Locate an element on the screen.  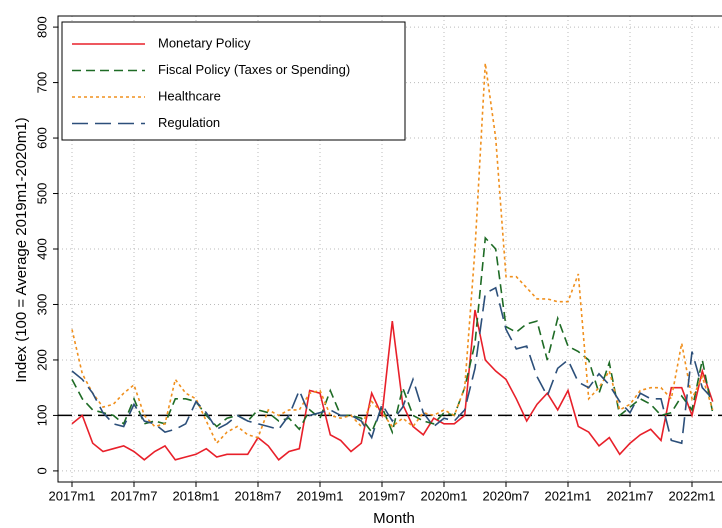
legend-label: Regulation is located at coordinates (189, 122).